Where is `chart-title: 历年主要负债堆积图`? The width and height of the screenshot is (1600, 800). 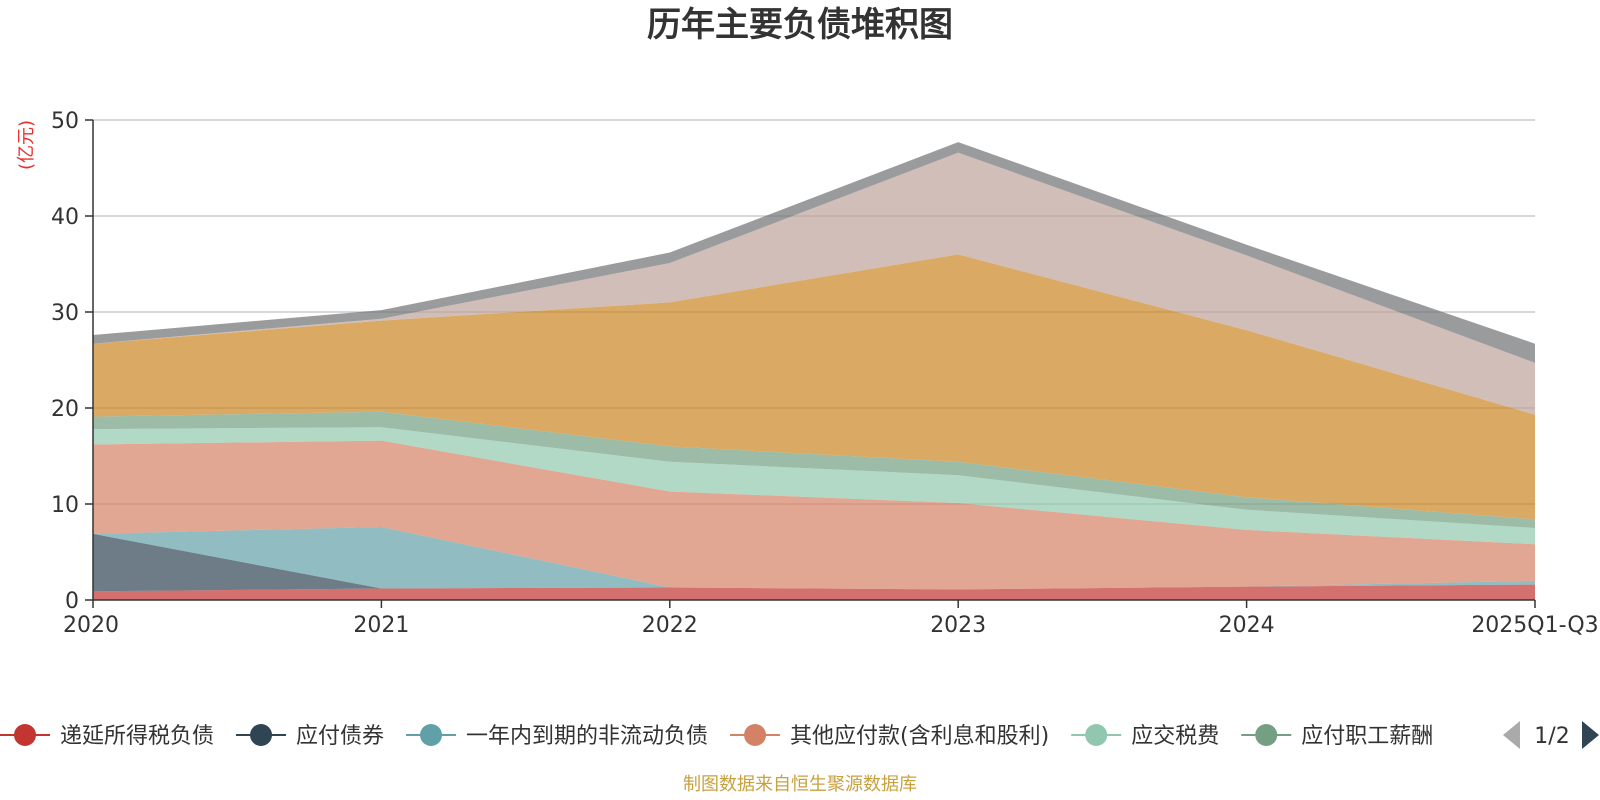
chart-title: 历年主要负债堆积图 is located at coordinates (800, 25).